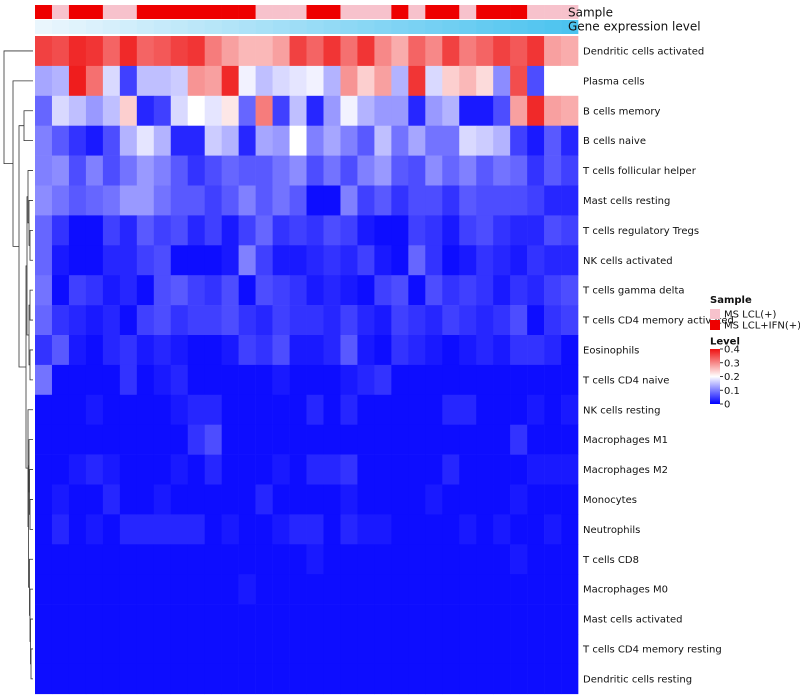 This screenshot has height=700, width=800. Describe the element at coordinates (715, 314) in the screenshot. I see `legend-swatch-ms-lcl` at that location.